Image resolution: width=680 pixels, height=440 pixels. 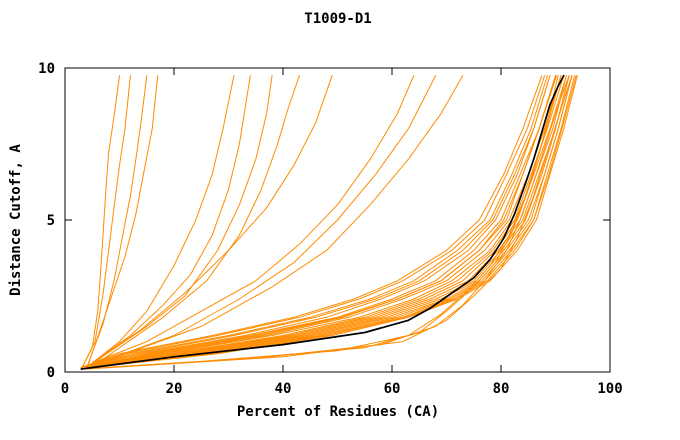 What do you see at coordinates (65, 389) in the screenshot?
I see `x-tick-label: 0` at bounding box center [65, 389].